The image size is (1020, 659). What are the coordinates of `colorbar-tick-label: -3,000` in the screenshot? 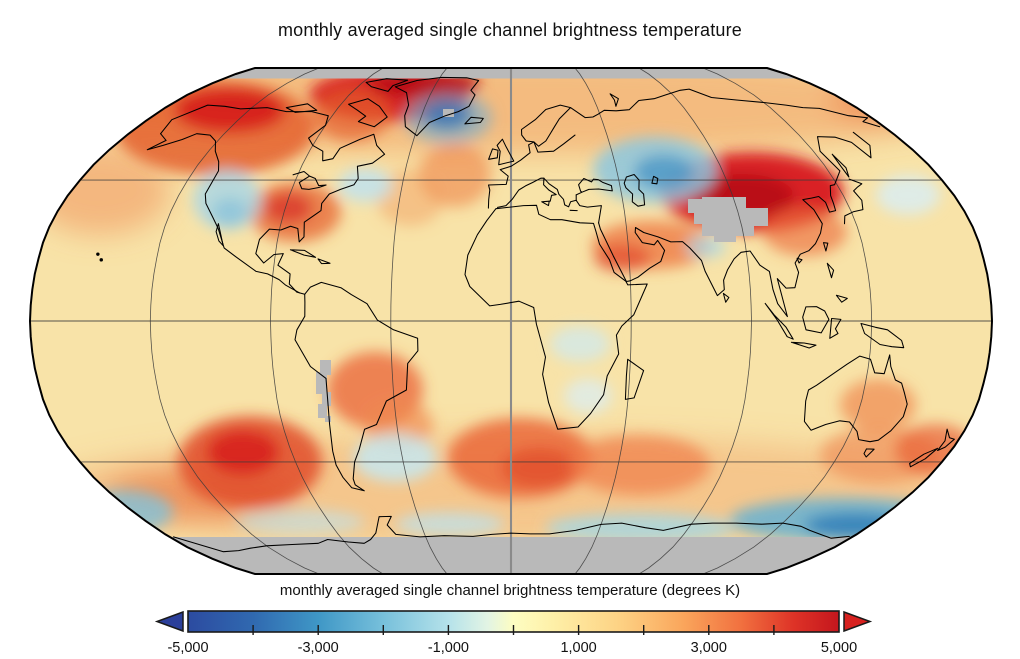 It's located at (318, 648).